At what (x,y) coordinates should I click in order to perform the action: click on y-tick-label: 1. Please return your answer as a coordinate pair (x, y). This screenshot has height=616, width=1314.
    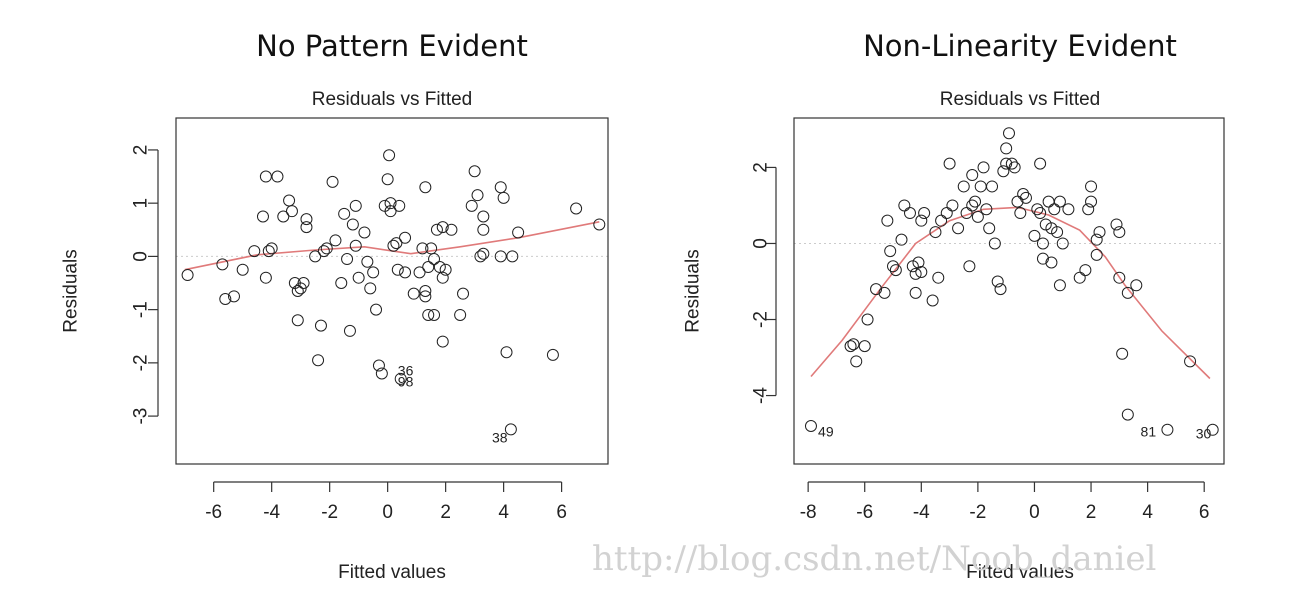
    Looking at the image, I should click on (141, 203).